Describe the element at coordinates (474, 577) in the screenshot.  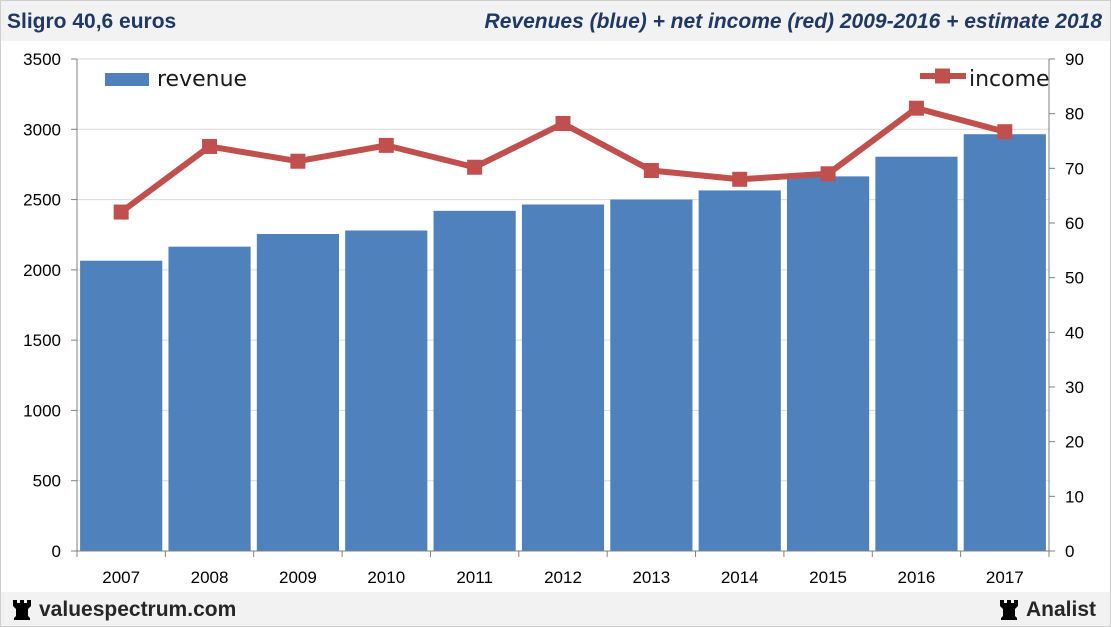
I see `x-tick-label: 2011` at that location.